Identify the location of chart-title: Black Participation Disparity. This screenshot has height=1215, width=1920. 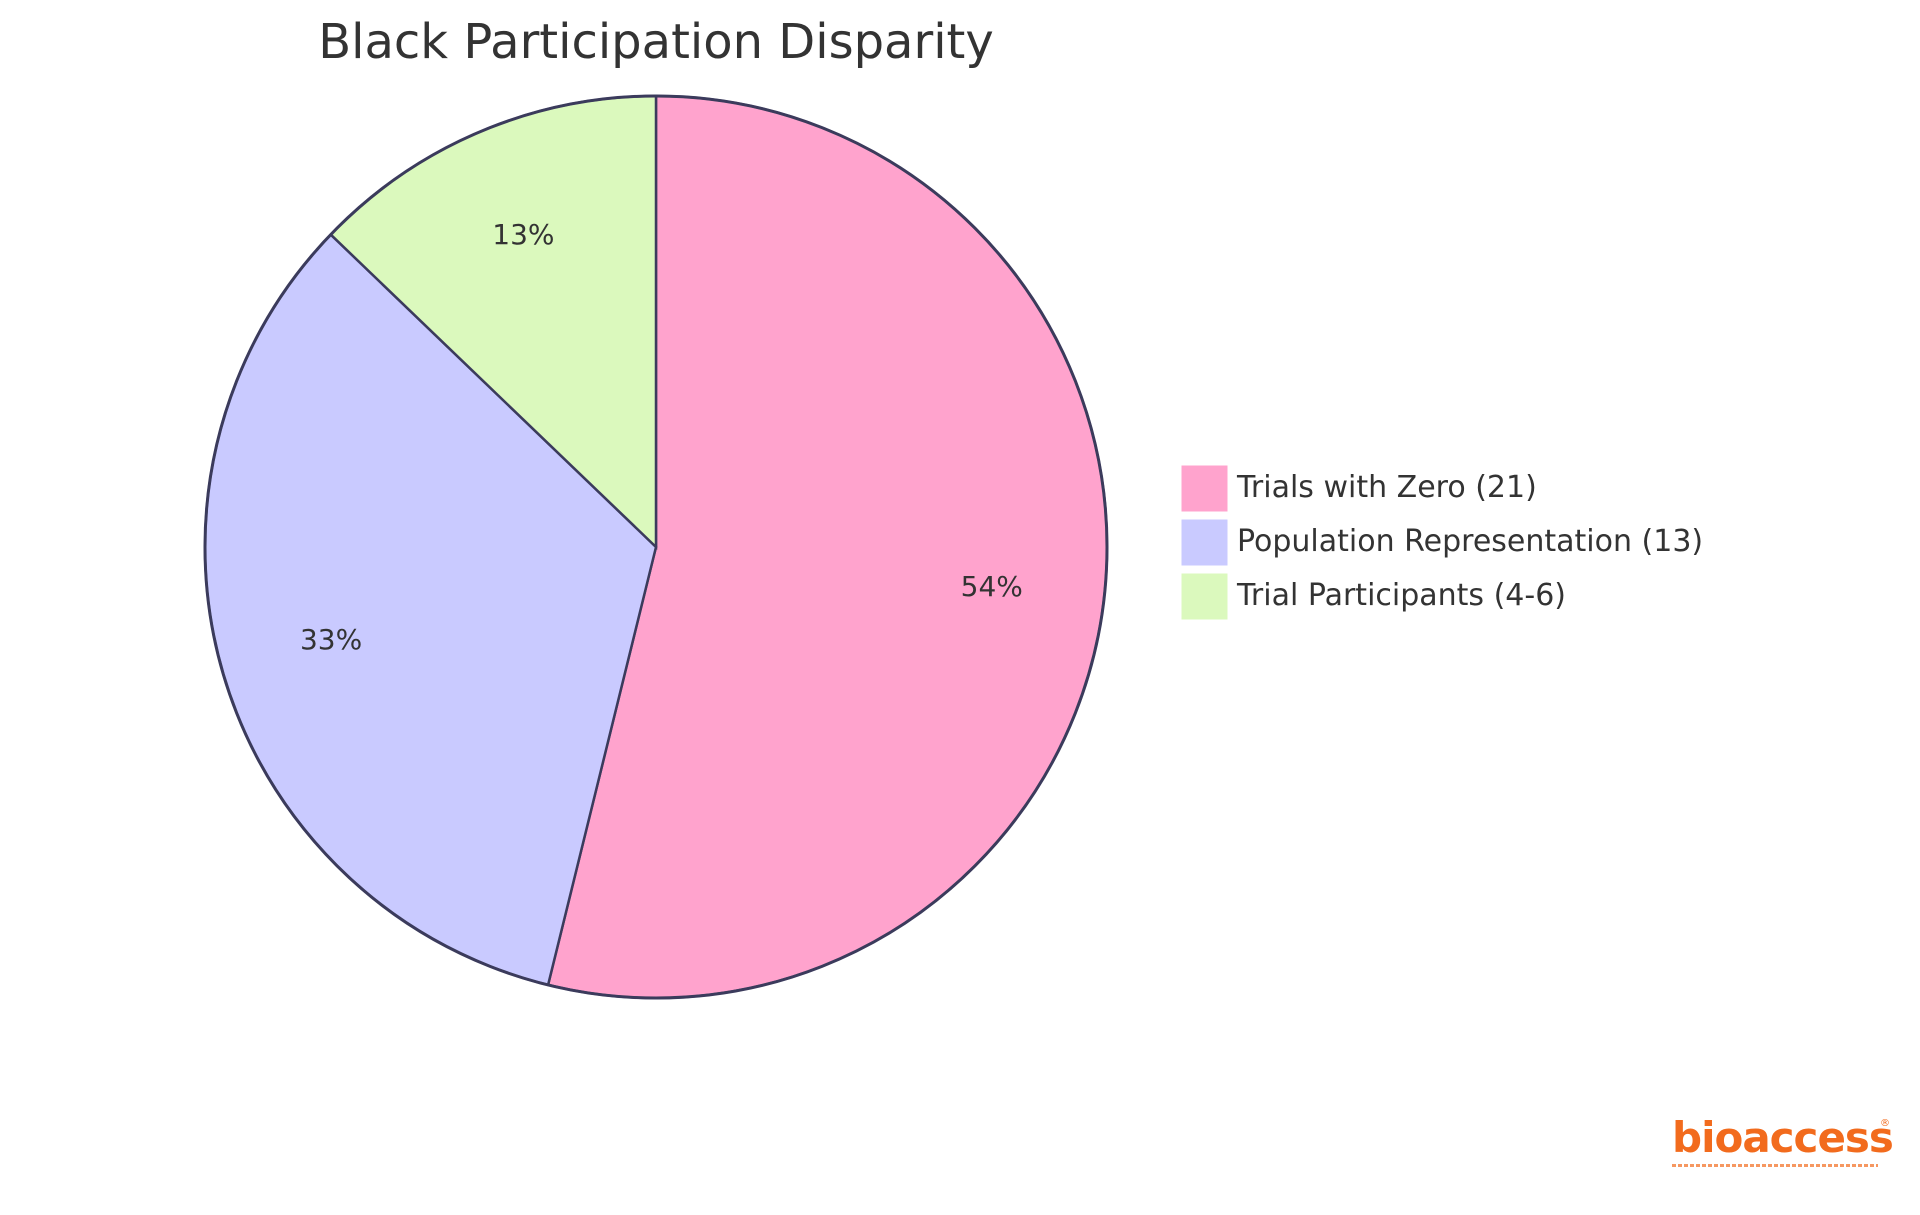
(656, 42).